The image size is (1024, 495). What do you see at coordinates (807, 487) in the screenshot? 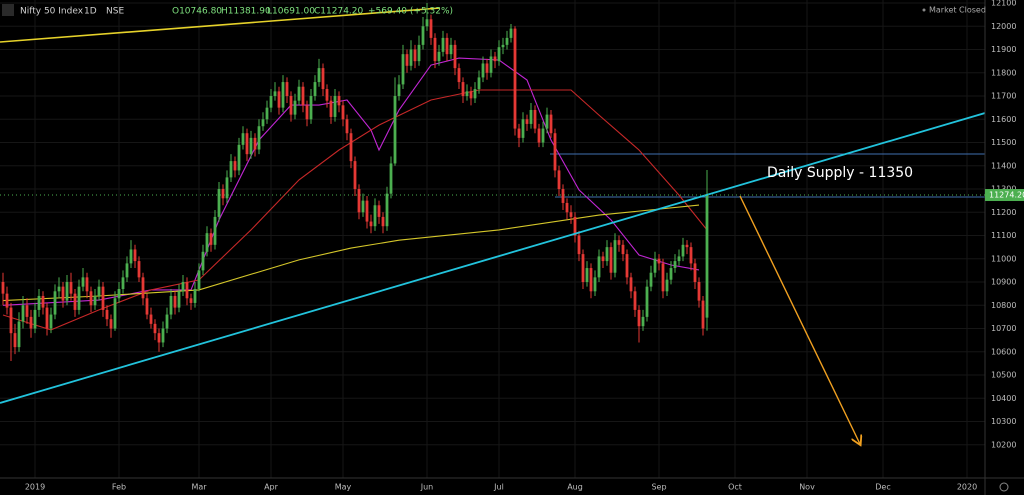
I see `x-tick-label: Nov` at bounding box center [807, 487].